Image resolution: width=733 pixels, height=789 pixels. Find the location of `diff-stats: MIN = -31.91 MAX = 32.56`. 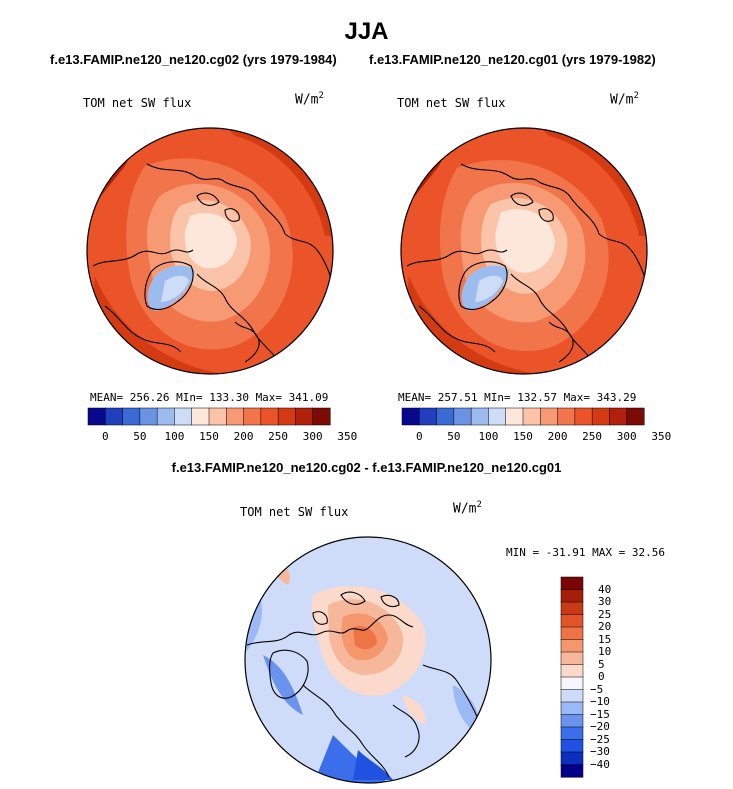

diff-stats: MIN = -31.91 MAX = 32.56 is located at coordinates (585, 552).